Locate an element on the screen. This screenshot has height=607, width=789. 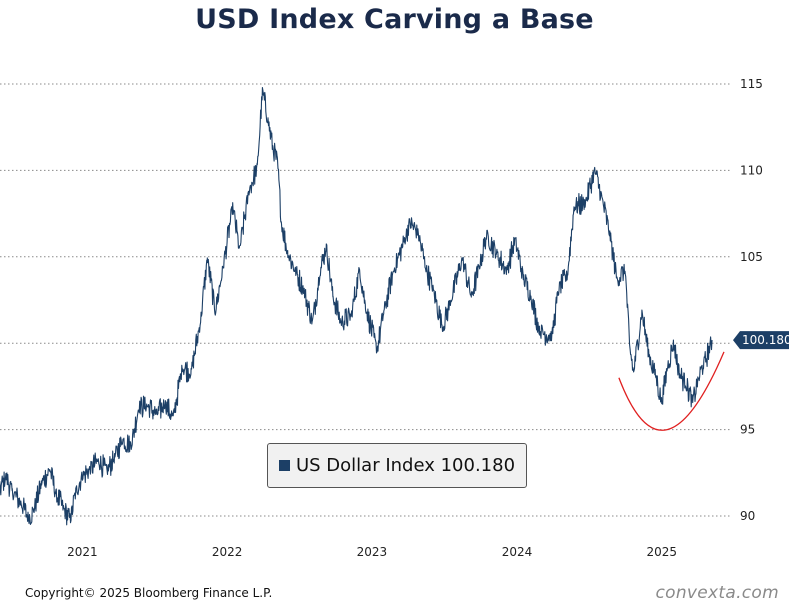
last-value-label: 100.180 is located at coordinates (765, 340).